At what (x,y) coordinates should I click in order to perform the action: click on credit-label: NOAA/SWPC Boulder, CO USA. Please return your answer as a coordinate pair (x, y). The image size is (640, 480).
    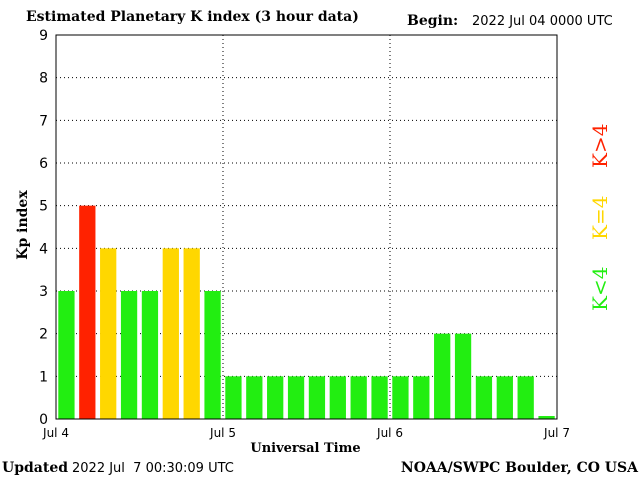
    Looking at the image, I should click on (519, 468).